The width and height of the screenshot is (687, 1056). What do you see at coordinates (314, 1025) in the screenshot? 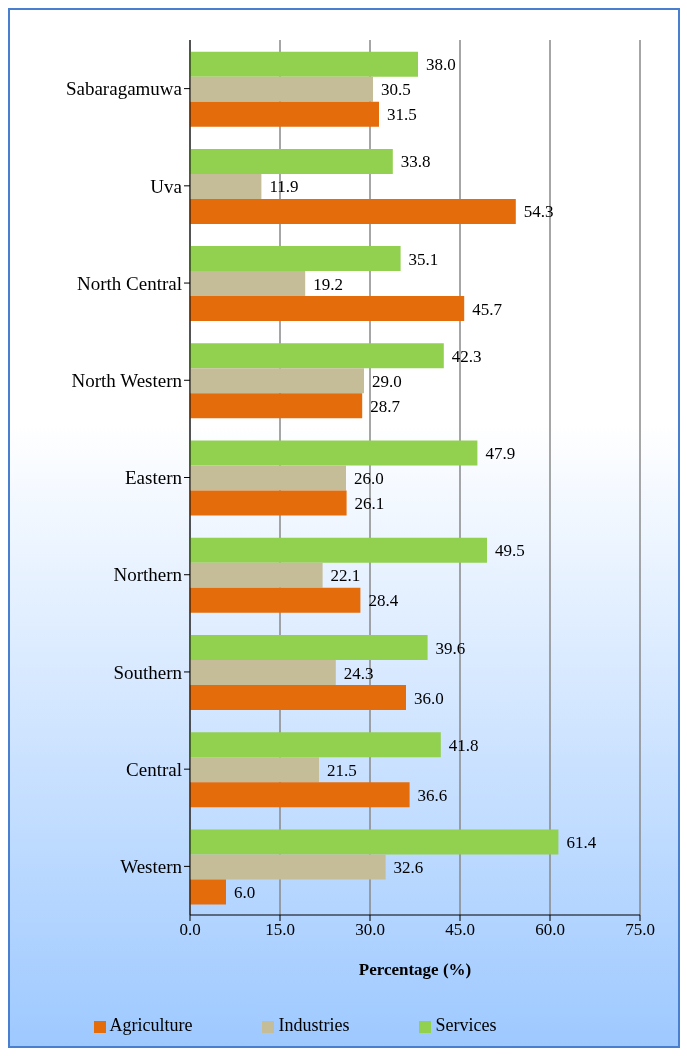
I see `legend-label: Industries` at bounding box center [314, 1025].